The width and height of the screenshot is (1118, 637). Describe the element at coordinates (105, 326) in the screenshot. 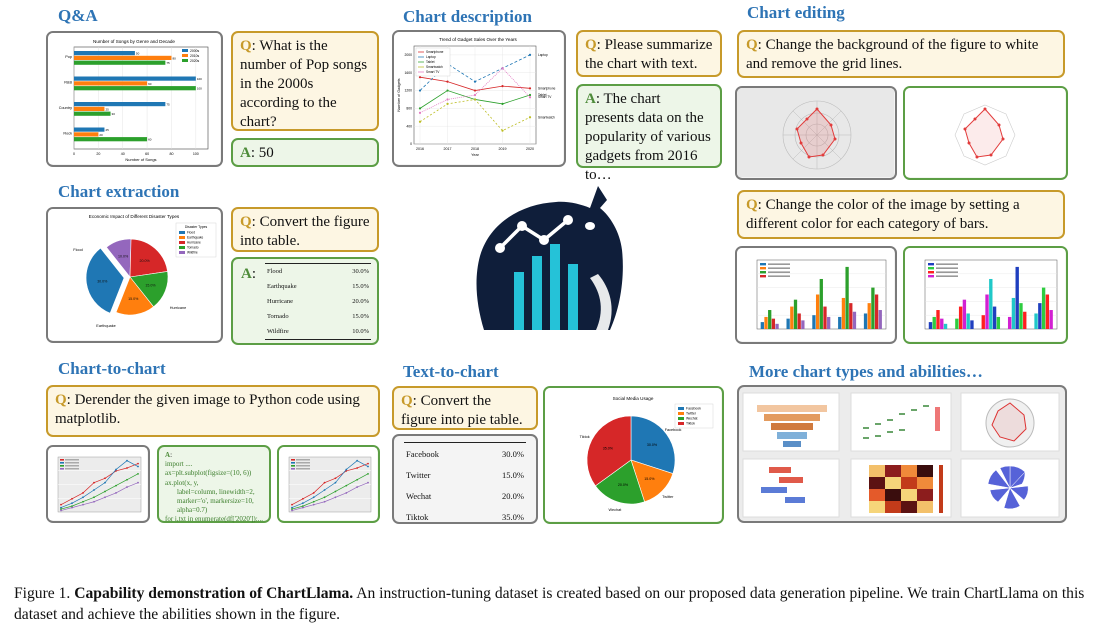

I see `slice-name-label: Earthquake` at that location.